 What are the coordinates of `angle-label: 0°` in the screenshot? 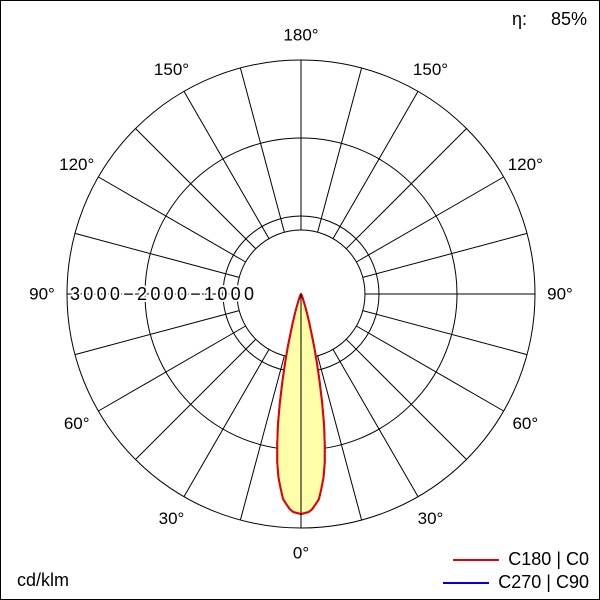 It's located at (301, 553).